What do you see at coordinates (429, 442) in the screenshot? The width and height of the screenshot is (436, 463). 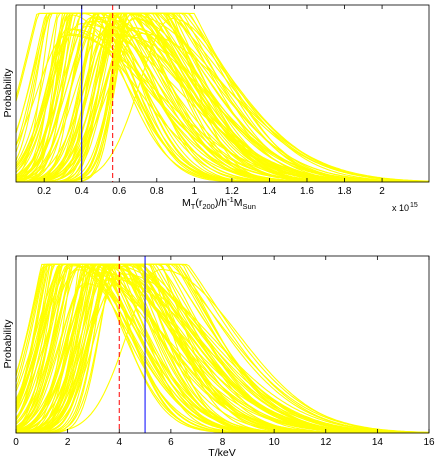 I see `bottom-x-tick-label: 16` at bounding box center [429, 442].